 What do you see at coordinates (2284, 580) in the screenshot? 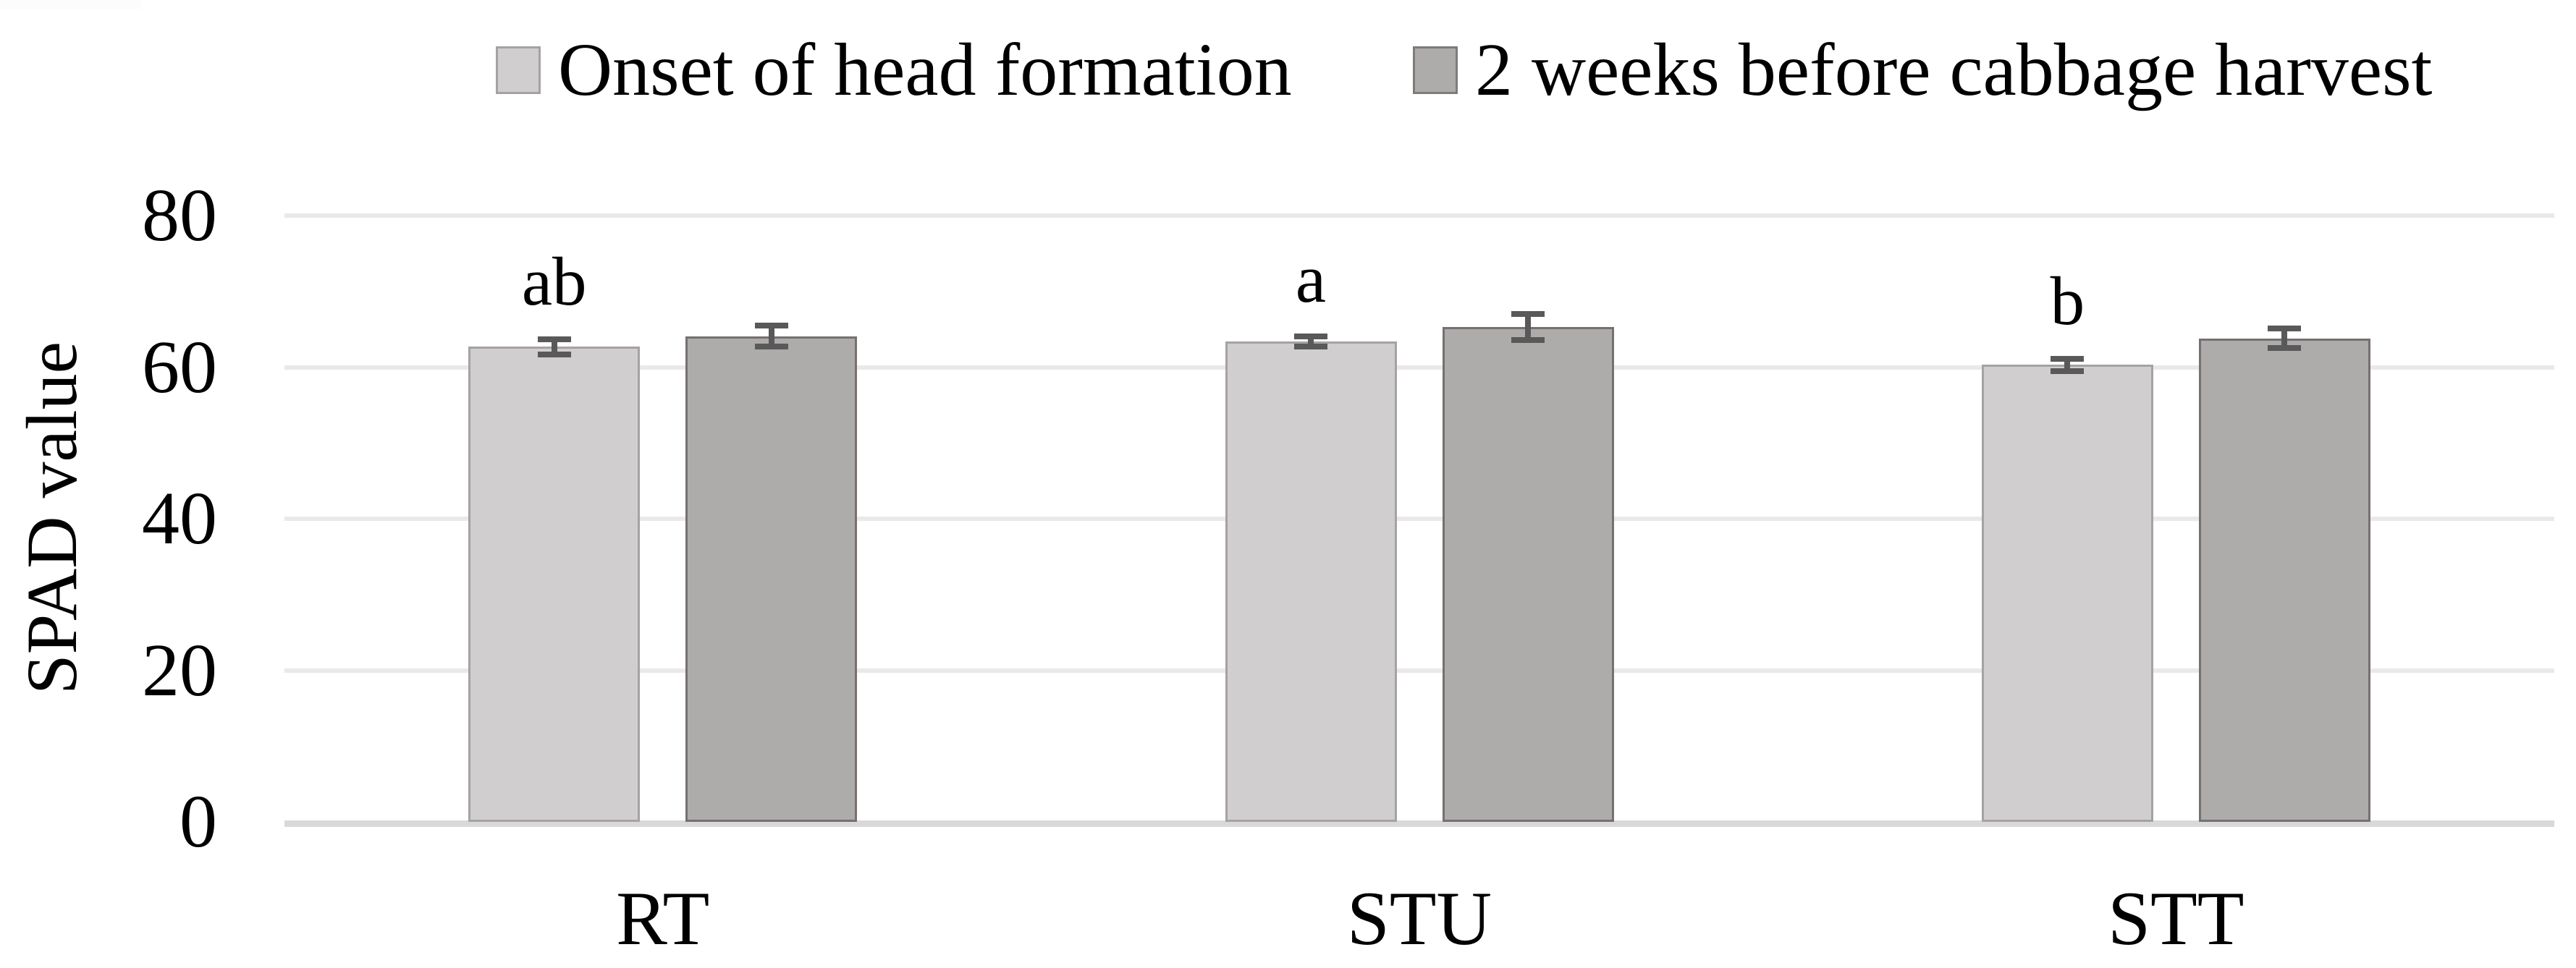
I see `bar-STT-series2` at bounding box center [2284, 580].